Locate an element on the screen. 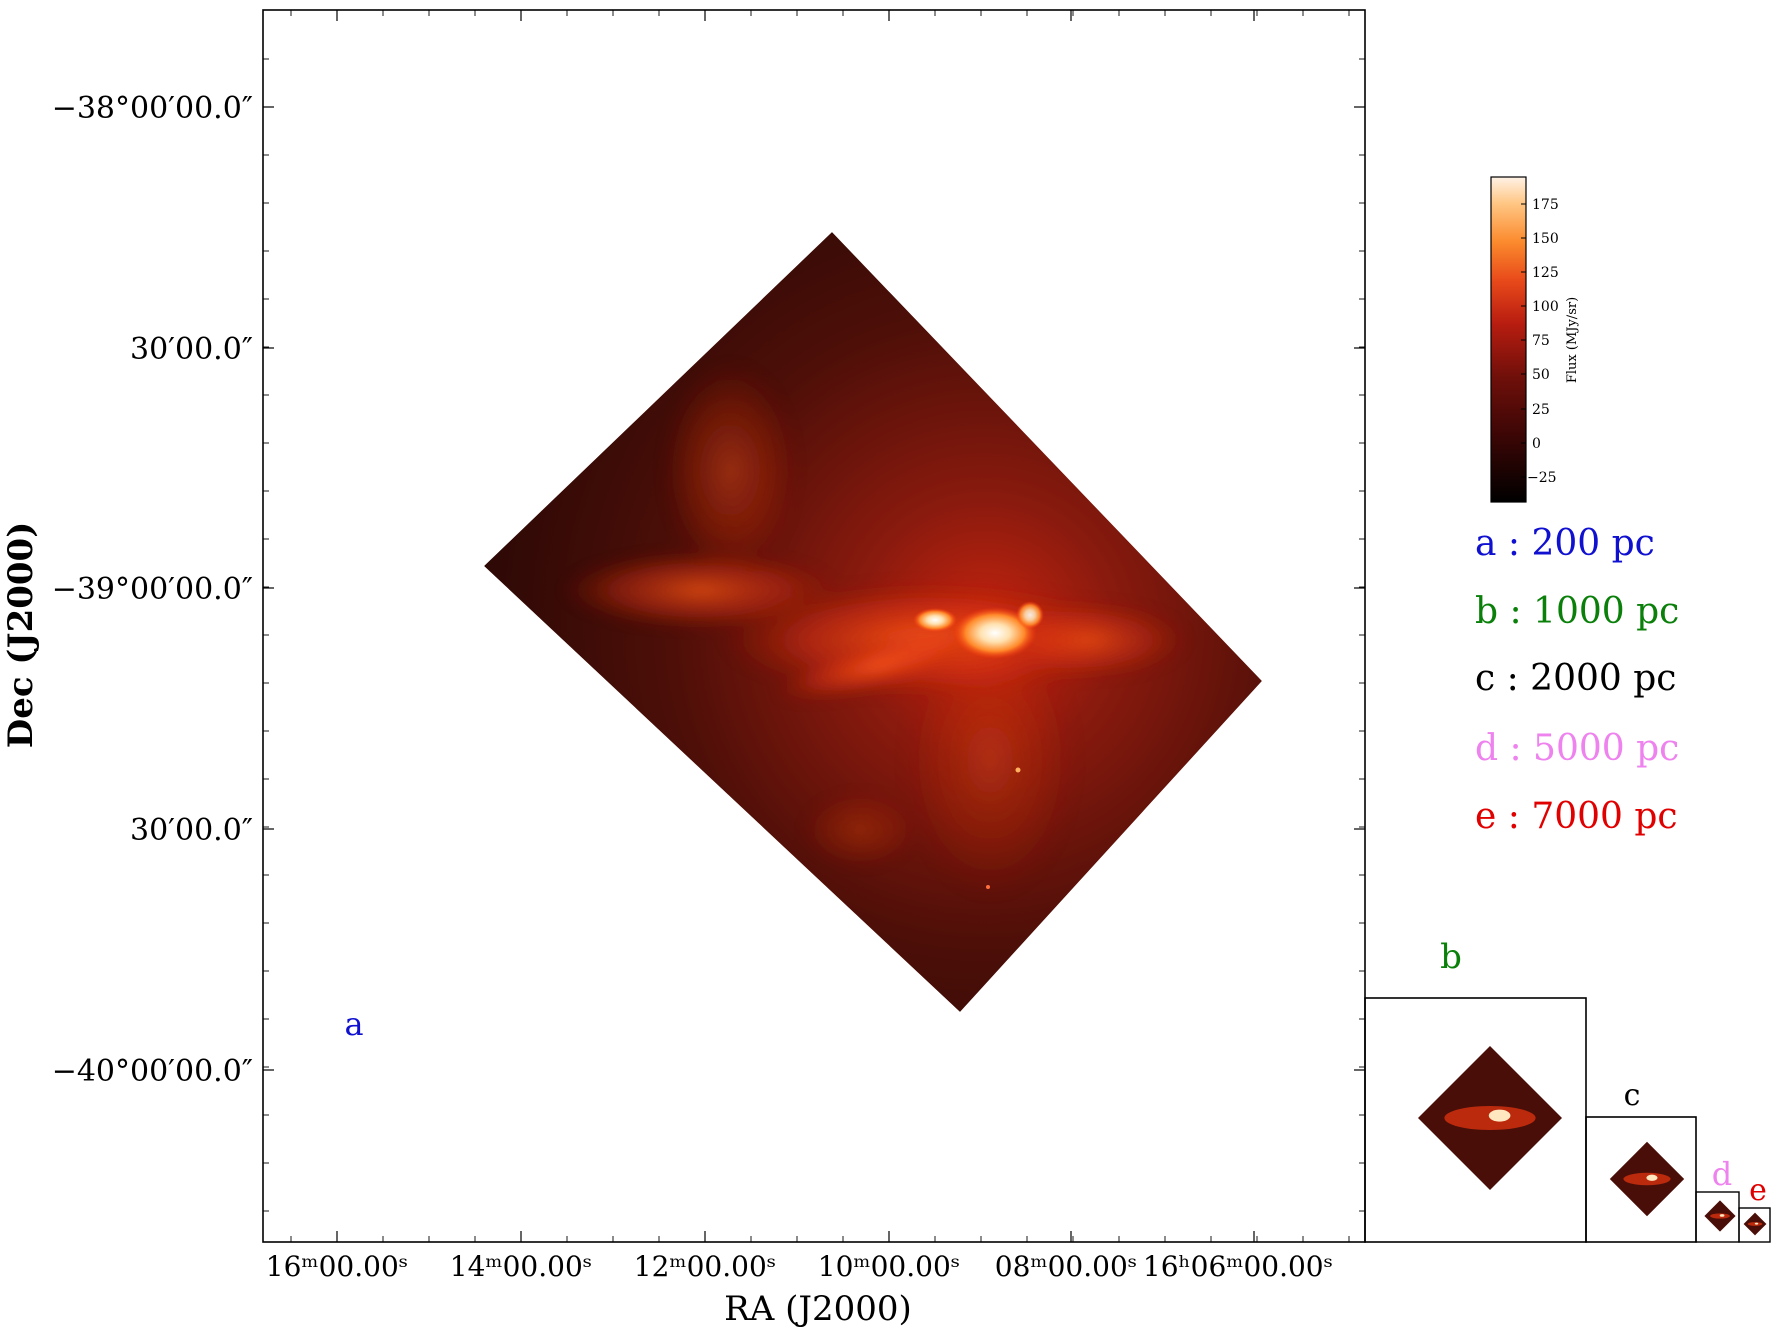 The height and width of the screenshot is (1331, 1772). x-tick-label: 10ᵐ00.00ˢ is located at coordinates (889, 1266).